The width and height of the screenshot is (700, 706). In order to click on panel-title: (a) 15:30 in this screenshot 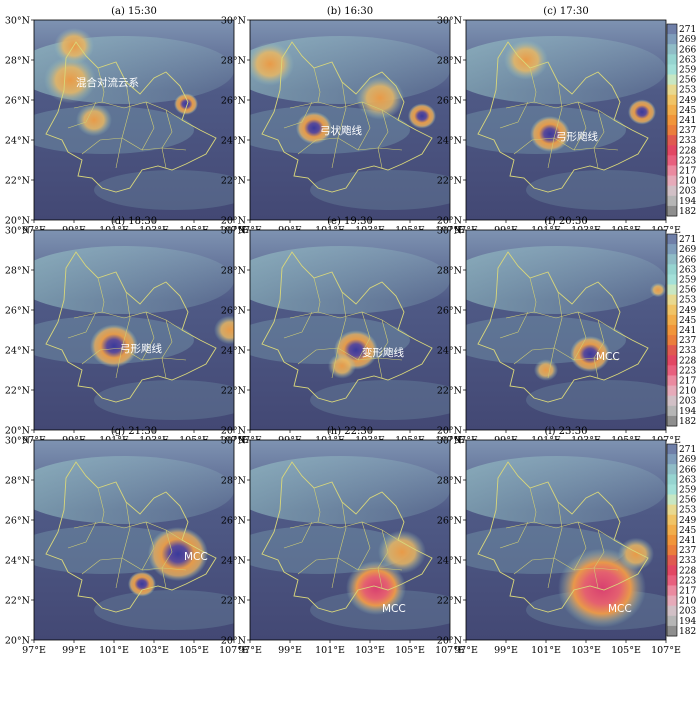, I will do `click(134, 11)`.